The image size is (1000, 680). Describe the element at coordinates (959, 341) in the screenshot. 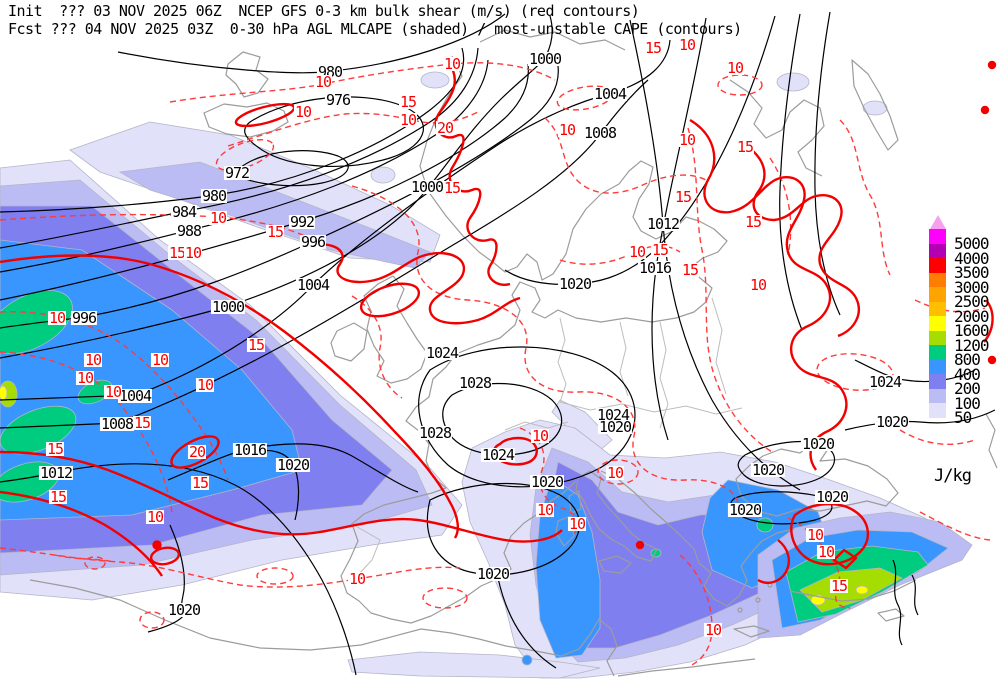

I see `legend-entry: 1200` at that location.